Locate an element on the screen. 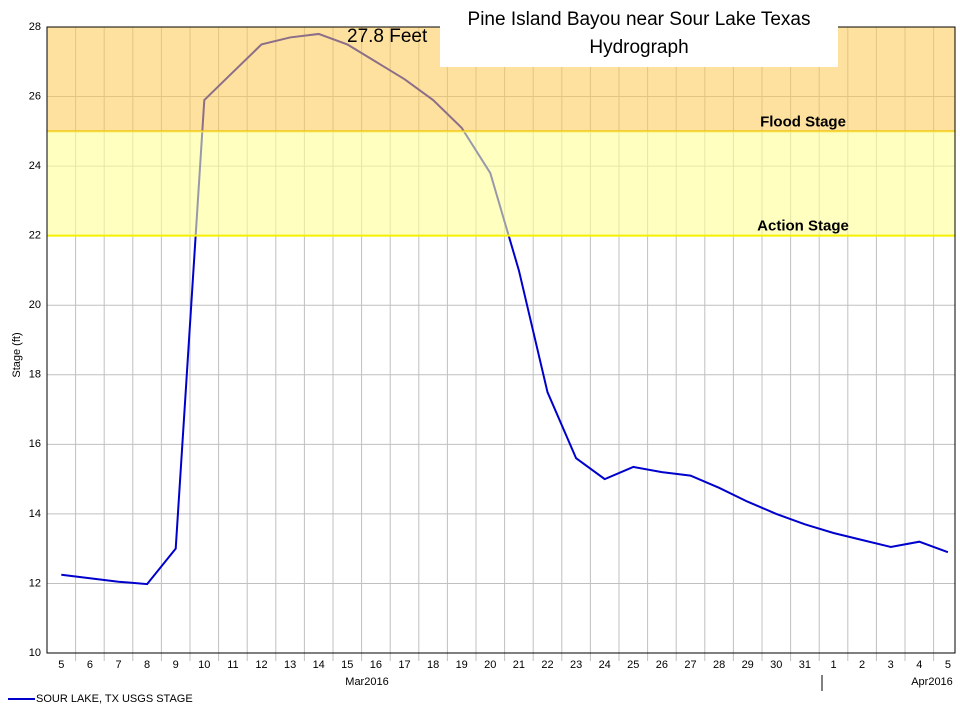 This screenshot has width=960, height=720. stage-label: Flood Stage is located at coordinates (803, 121).